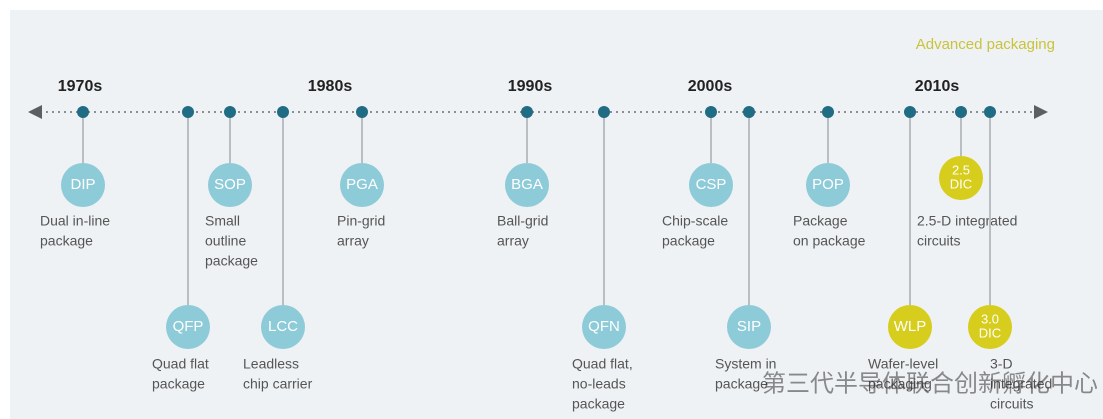  What do you see at coordinates (829, 241) in the screenshot?
I see `node-label: on package` at bounding box center [829, 241].